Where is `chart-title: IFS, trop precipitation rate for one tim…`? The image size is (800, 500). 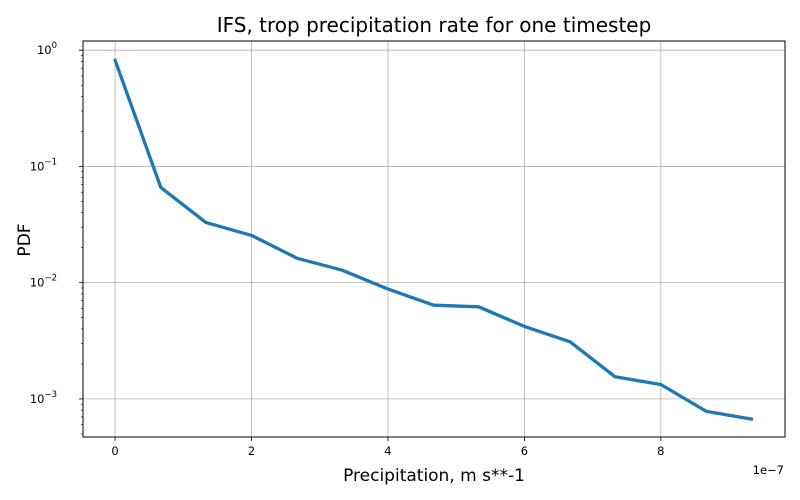 chart-title: IFS, trop precipitation rate for one tim… is located at coordinates (434, 25).